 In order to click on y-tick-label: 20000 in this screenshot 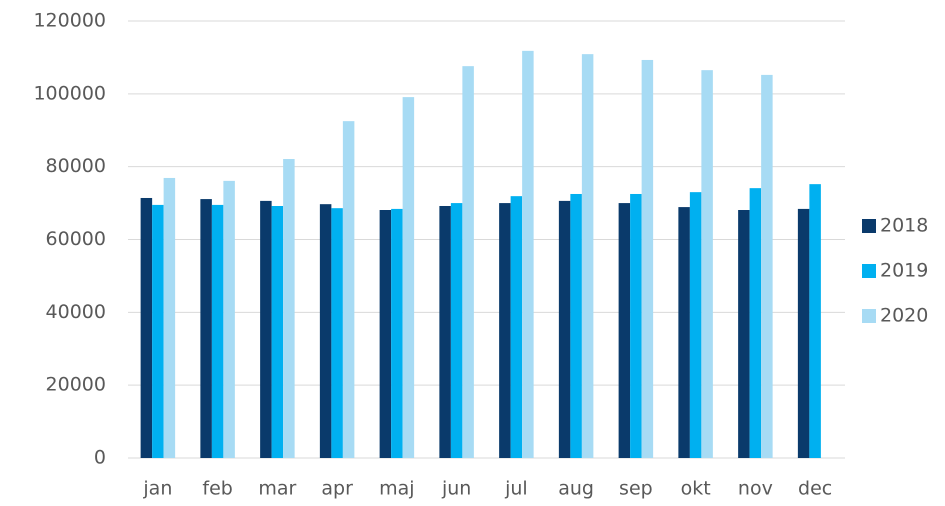, I will do `click(76, 385)`.